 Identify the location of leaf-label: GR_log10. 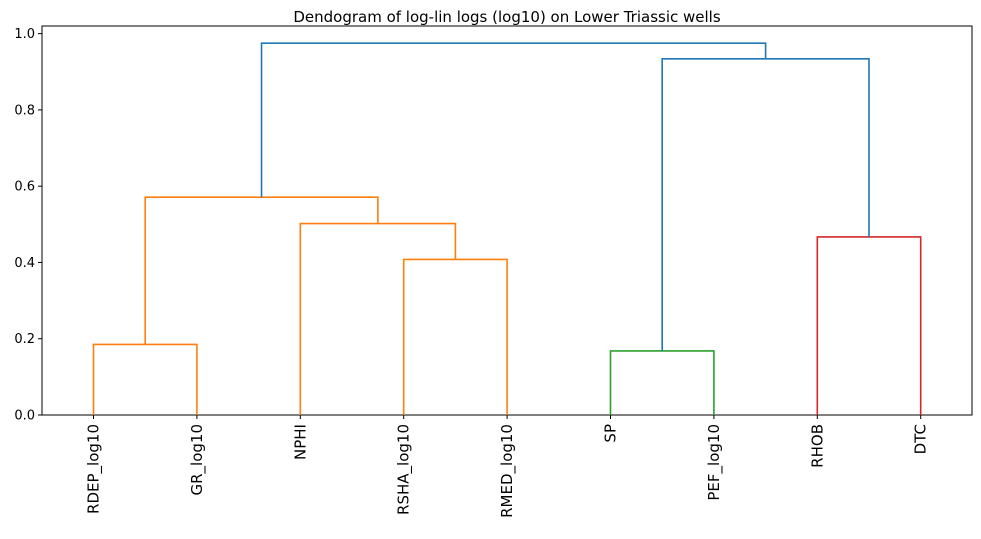
(197, 460).